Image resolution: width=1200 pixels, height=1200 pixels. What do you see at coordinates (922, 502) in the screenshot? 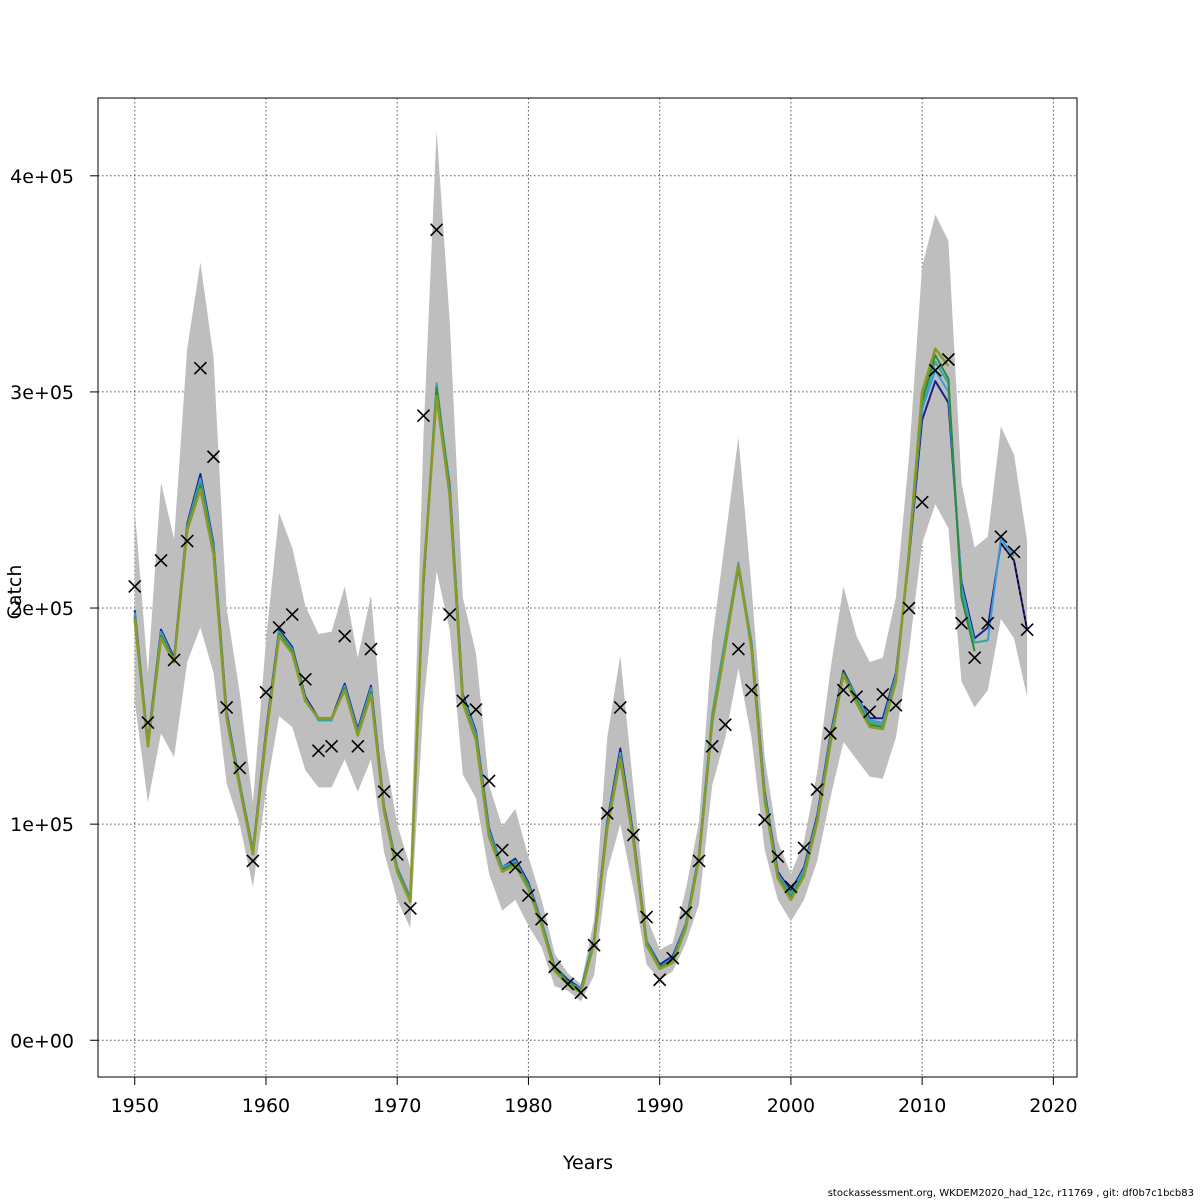
I see `observed-point-2010` at bounding box center [922, 502].